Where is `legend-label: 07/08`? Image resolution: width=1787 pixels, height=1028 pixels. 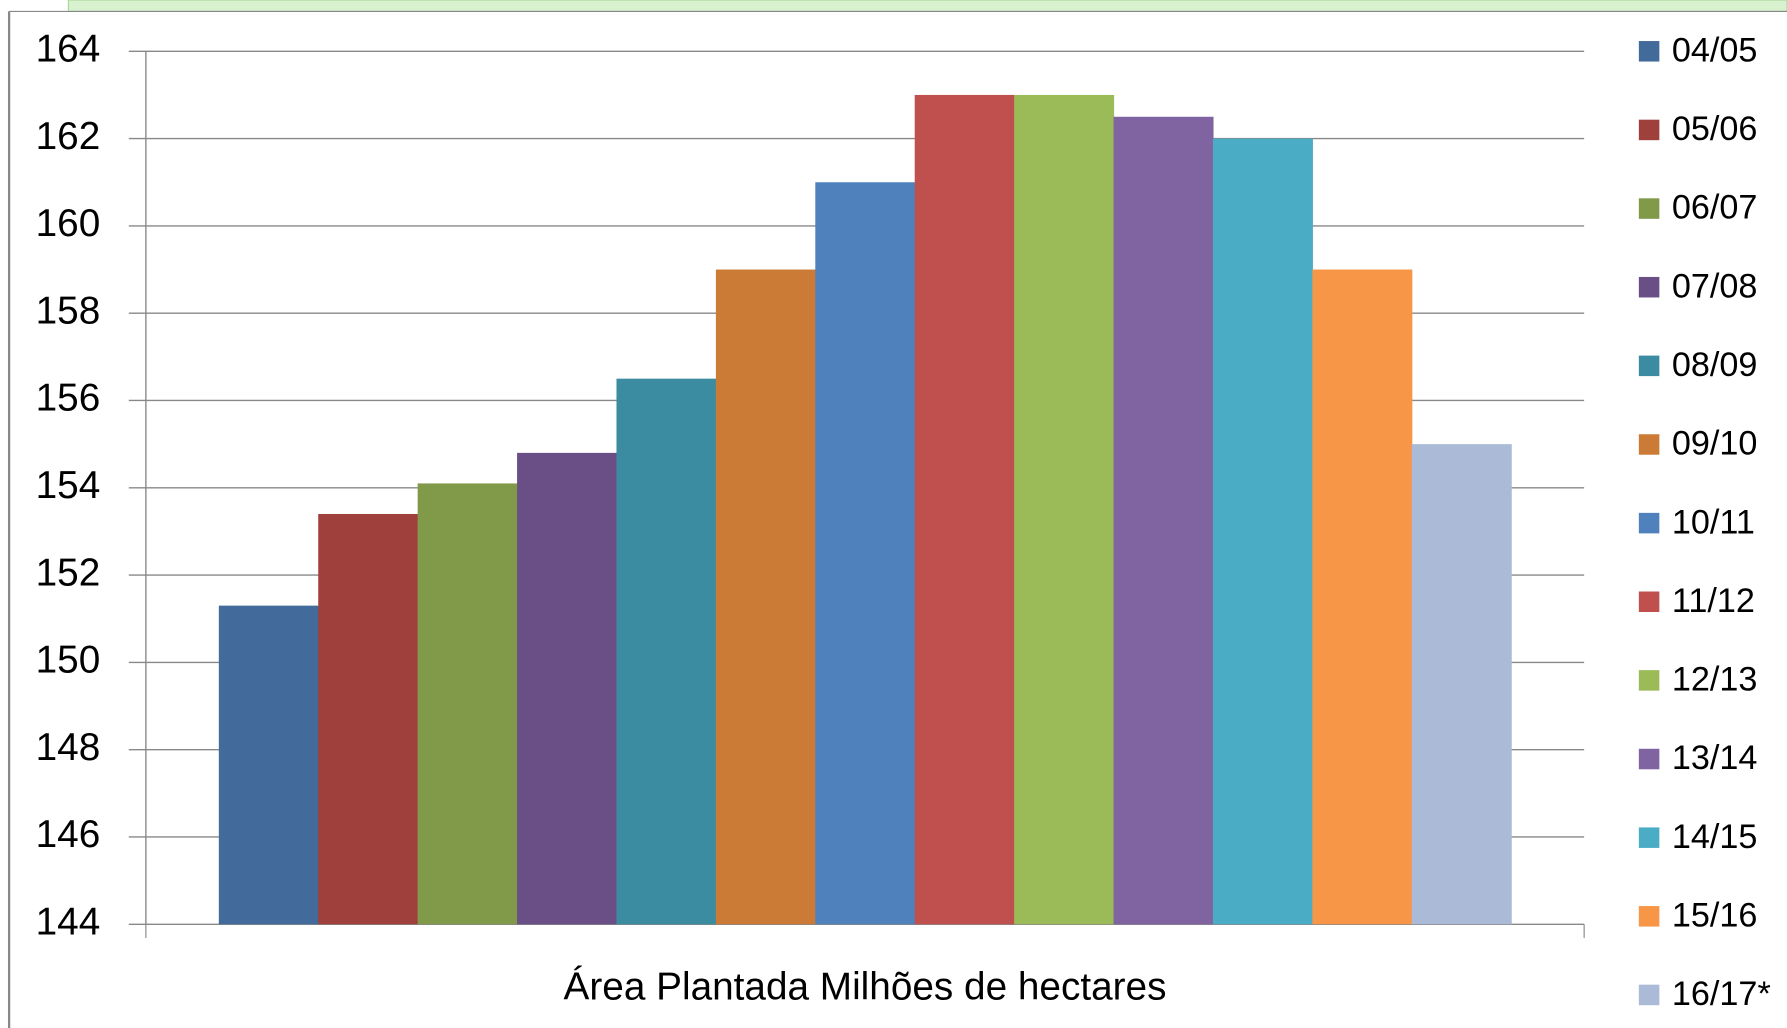
legend-label: 07/08 is located at coordinates (1715, 286).